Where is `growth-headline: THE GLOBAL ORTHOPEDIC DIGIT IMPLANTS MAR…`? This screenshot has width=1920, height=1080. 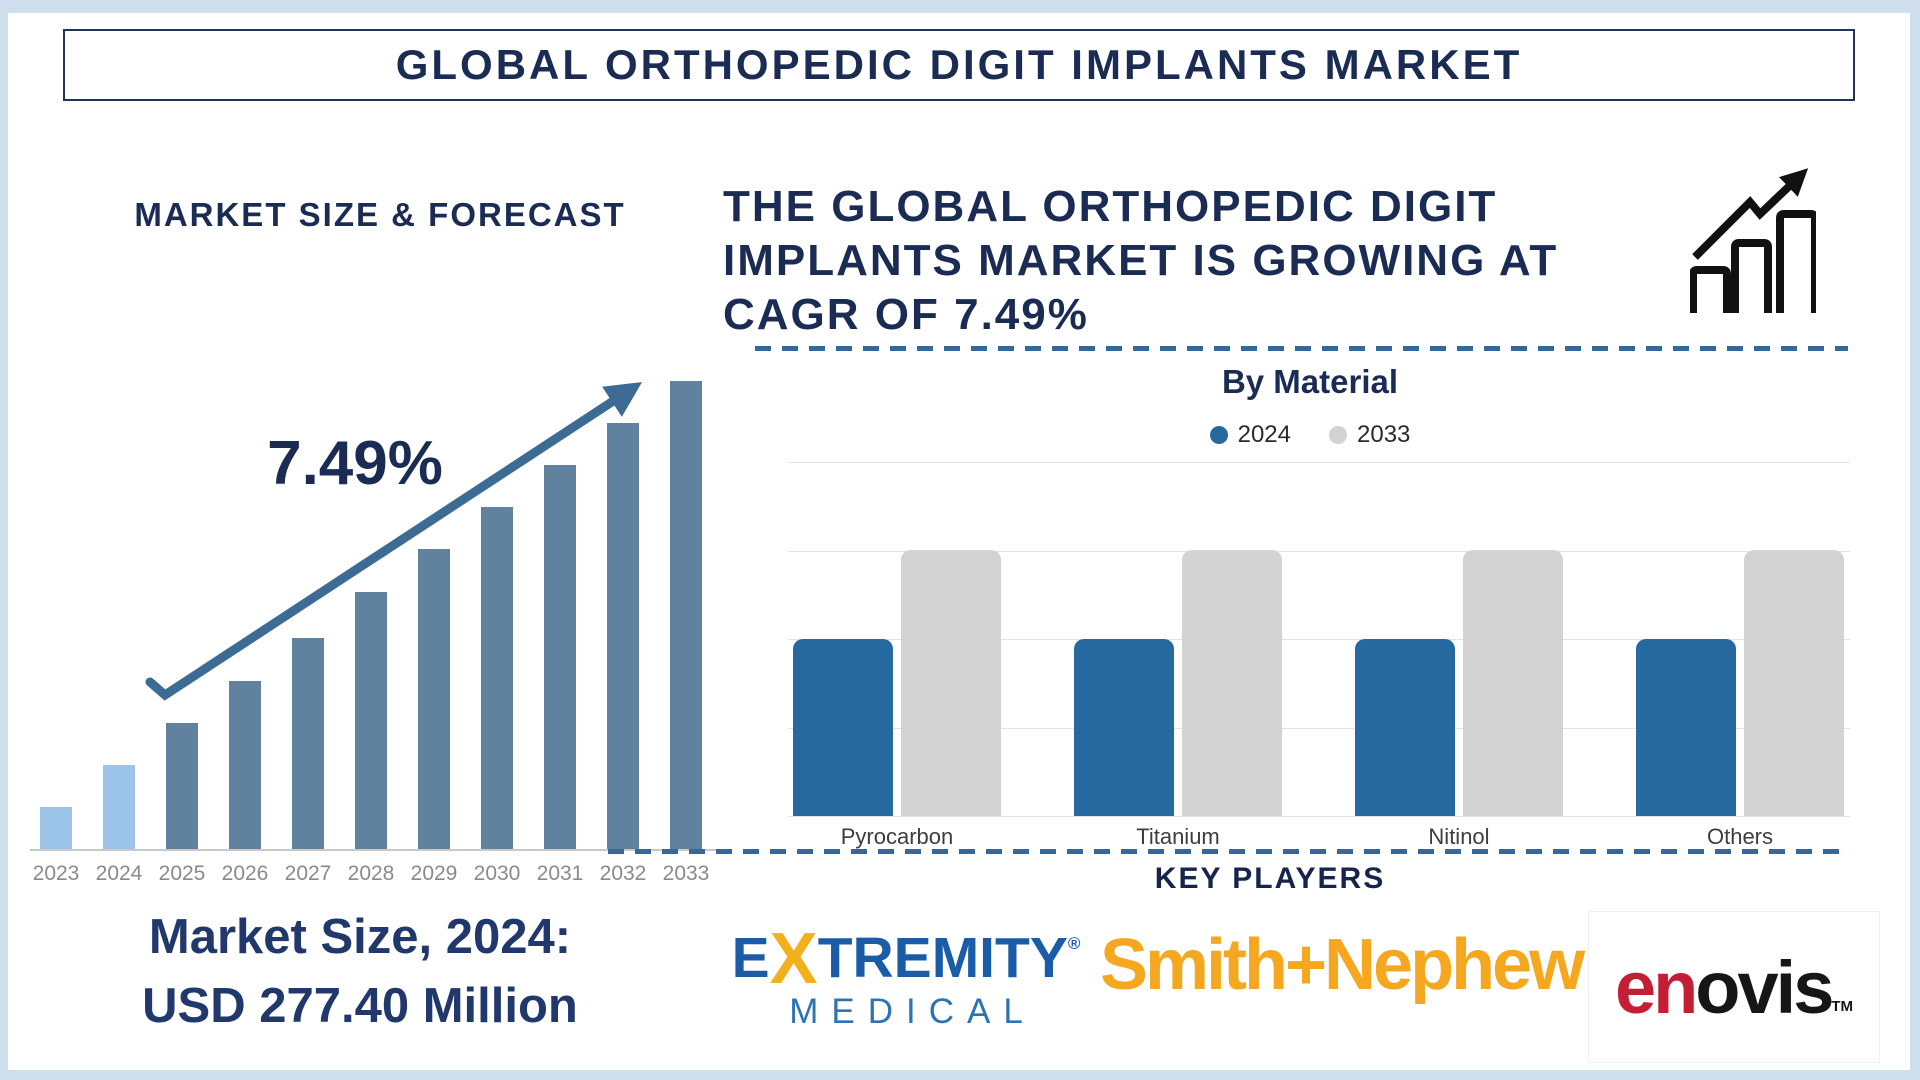
growth-headline: THE GLOBAL ORTHOPEDIC DIGIT IMPLANTS MAR… is located at coordinates (1153, 261).